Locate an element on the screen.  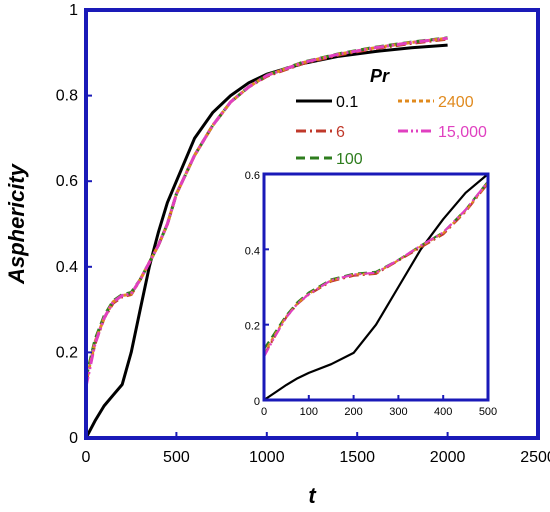
legend-label-6: 6 is located at coordinates (340, 132).